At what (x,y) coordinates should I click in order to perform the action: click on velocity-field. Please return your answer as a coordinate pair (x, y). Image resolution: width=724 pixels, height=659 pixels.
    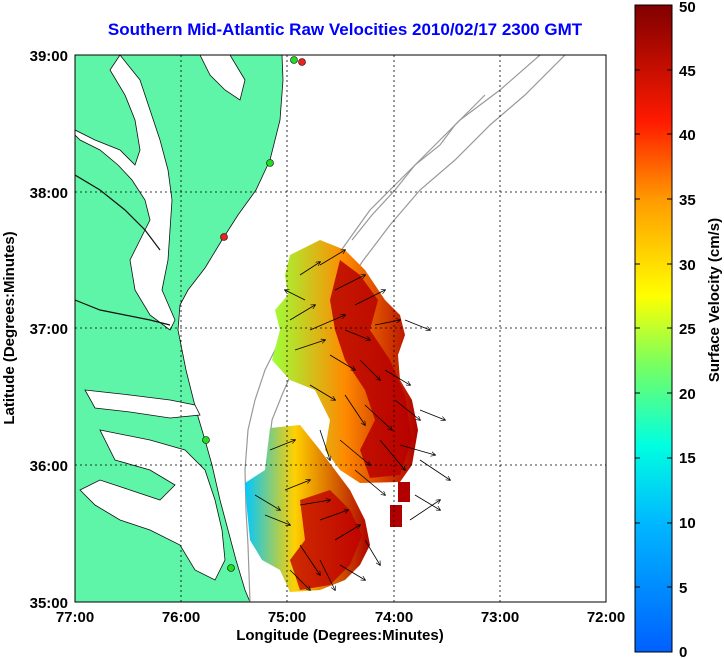
    Looking at the image, I should click on (331, 416).